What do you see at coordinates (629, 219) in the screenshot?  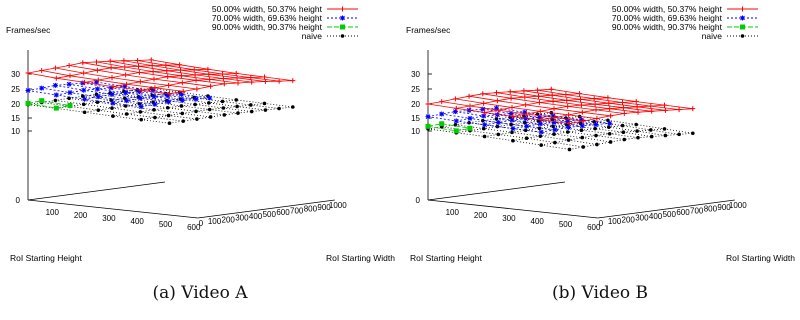 I see `width-tick-label: 200` at bounding box center [629, 219].